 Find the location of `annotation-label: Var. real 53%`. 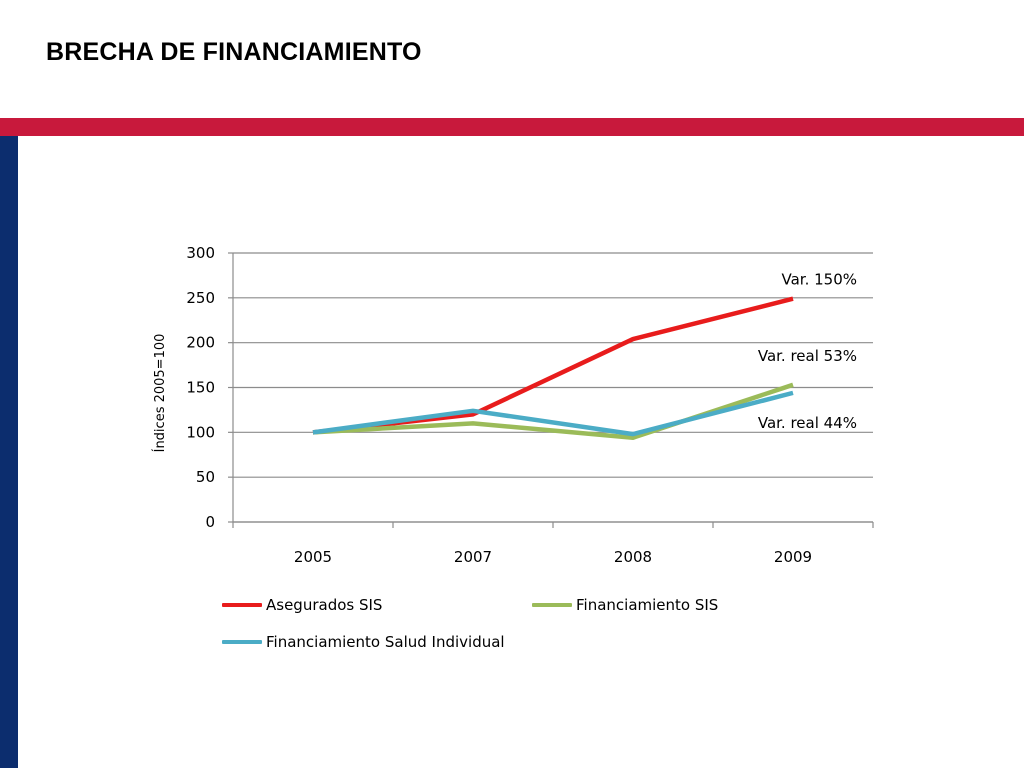

annotation-label: Var. real 53% is located at coordinates (807, 356).